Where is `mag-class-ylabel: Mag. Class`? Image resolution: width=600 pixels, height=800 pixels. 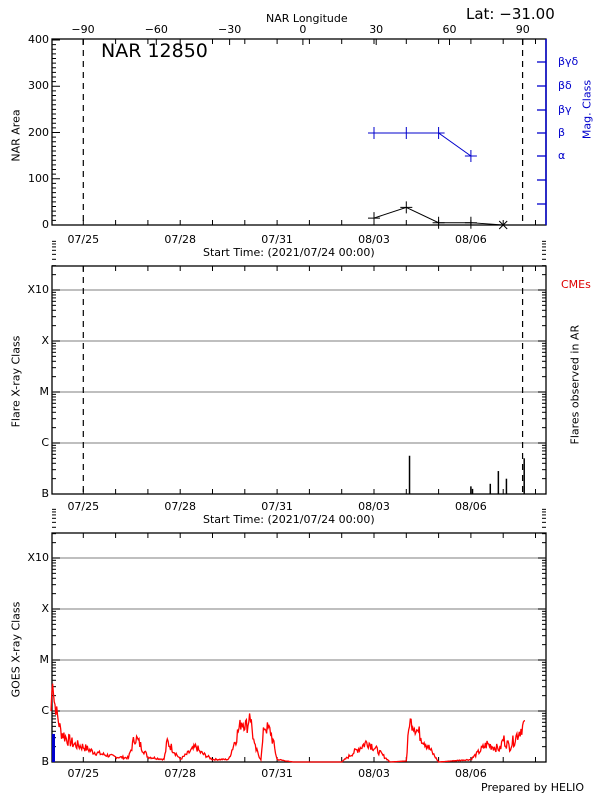 mag-class-ylabel: Mag. Class is located at coordinates (587, 109).